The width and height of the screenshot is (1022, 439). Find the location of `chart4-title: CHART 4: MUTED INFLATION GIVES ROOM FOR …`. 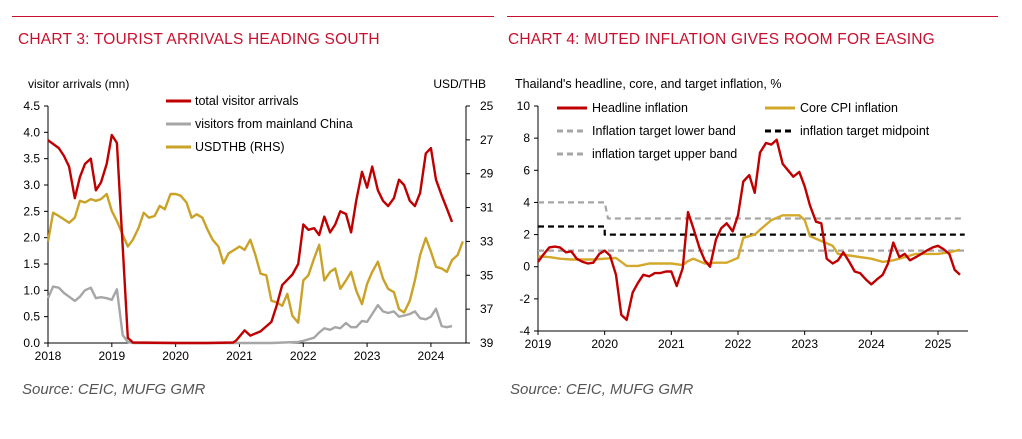

chart4-title: CHART 4: MUTED INFLATION GIVES ROOM FOR … is located at coordinates (721, 39).